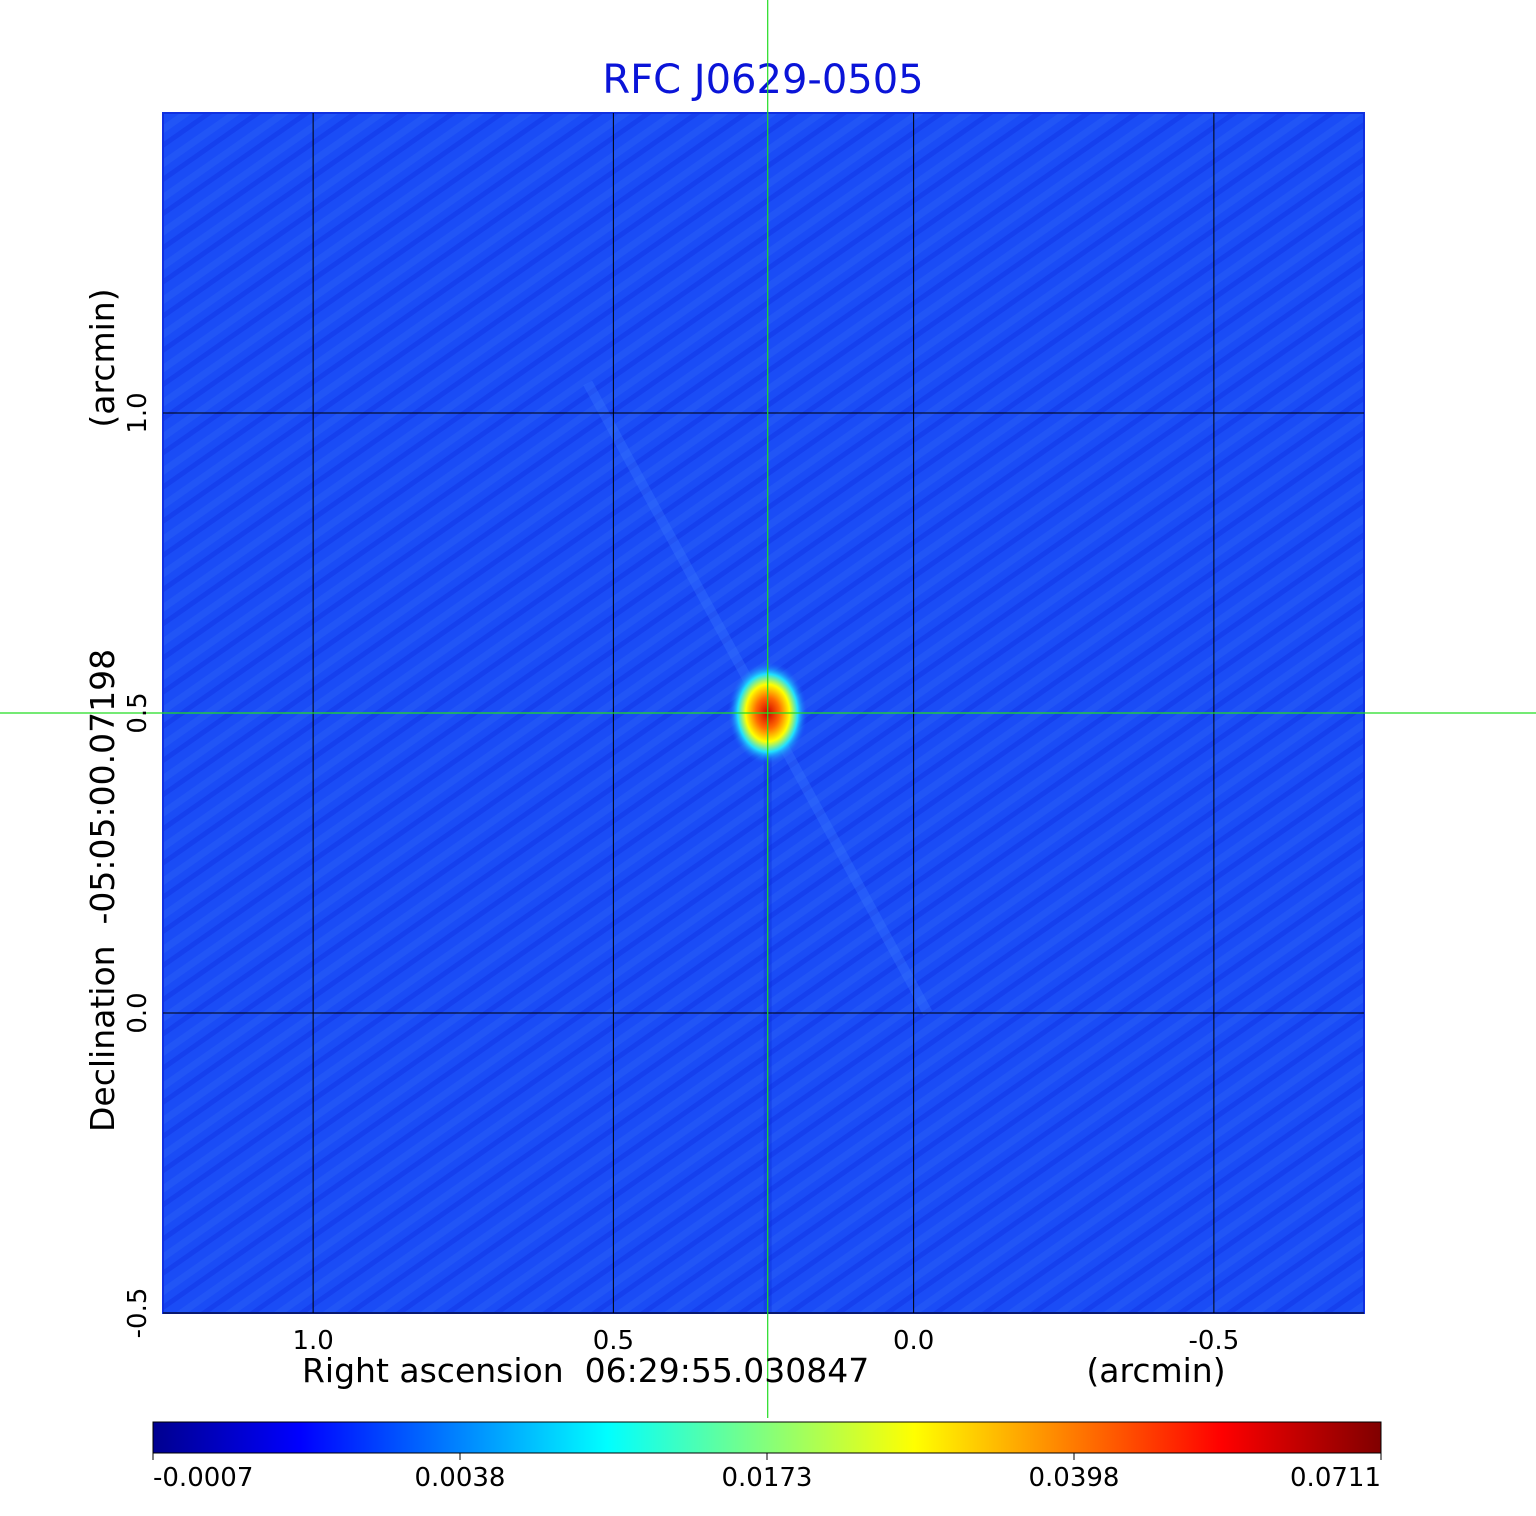 Image resolution: width=1536 pixels, height=1516 pixels. I want to click on y-tick-label-0: -0.5, so click(138, 1313).